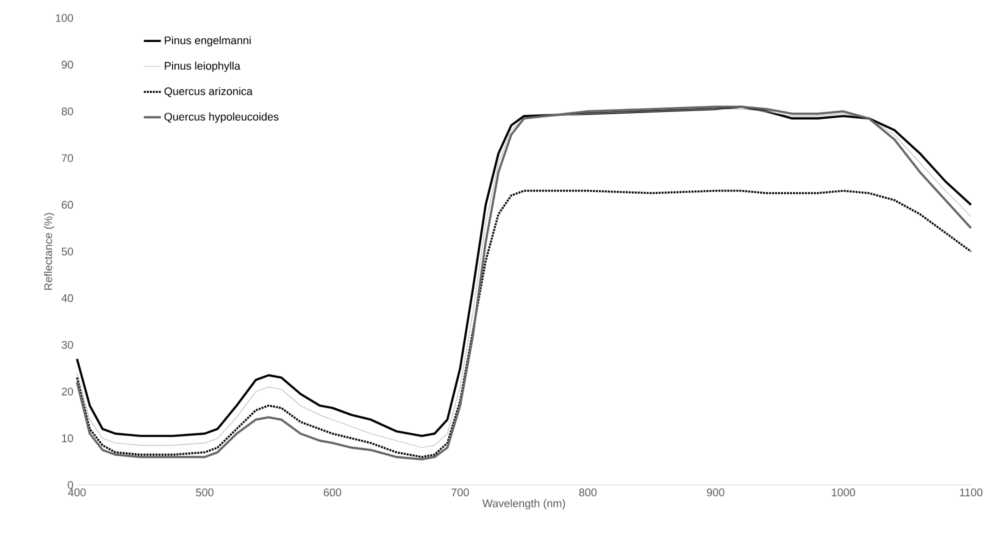  I want to click on x-tick-label: 400, so click(77, 492).